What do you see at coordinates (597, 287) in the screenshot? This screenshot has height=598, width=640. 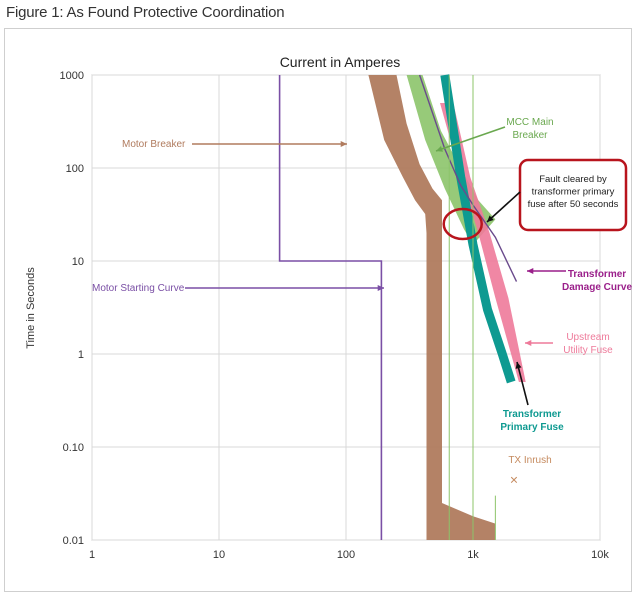 I see `transformer-damage-label: Damage Curve` at bounding box center [597, 287].